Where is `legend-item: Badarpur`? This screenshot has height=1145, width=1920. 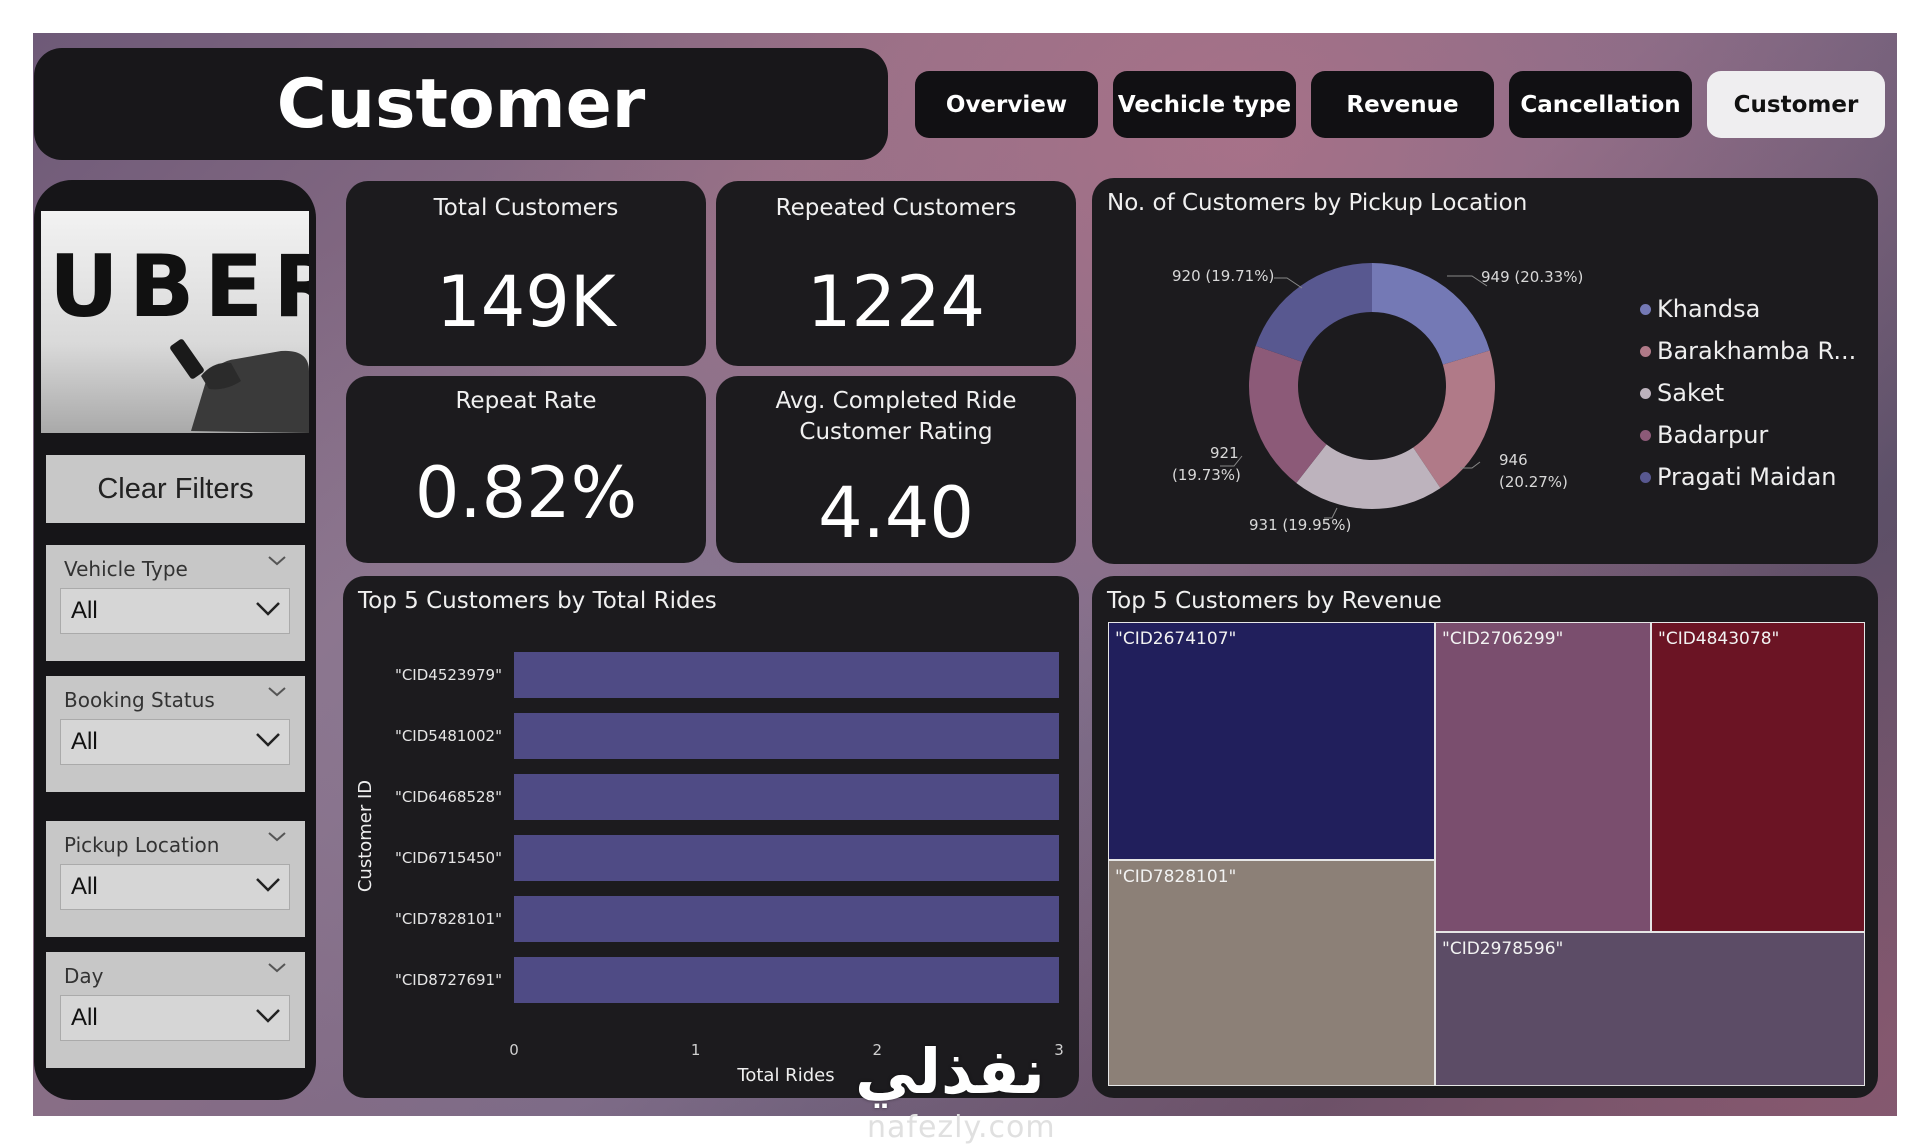
legend-item: Badarpur is located at coordinates (1748, 435).